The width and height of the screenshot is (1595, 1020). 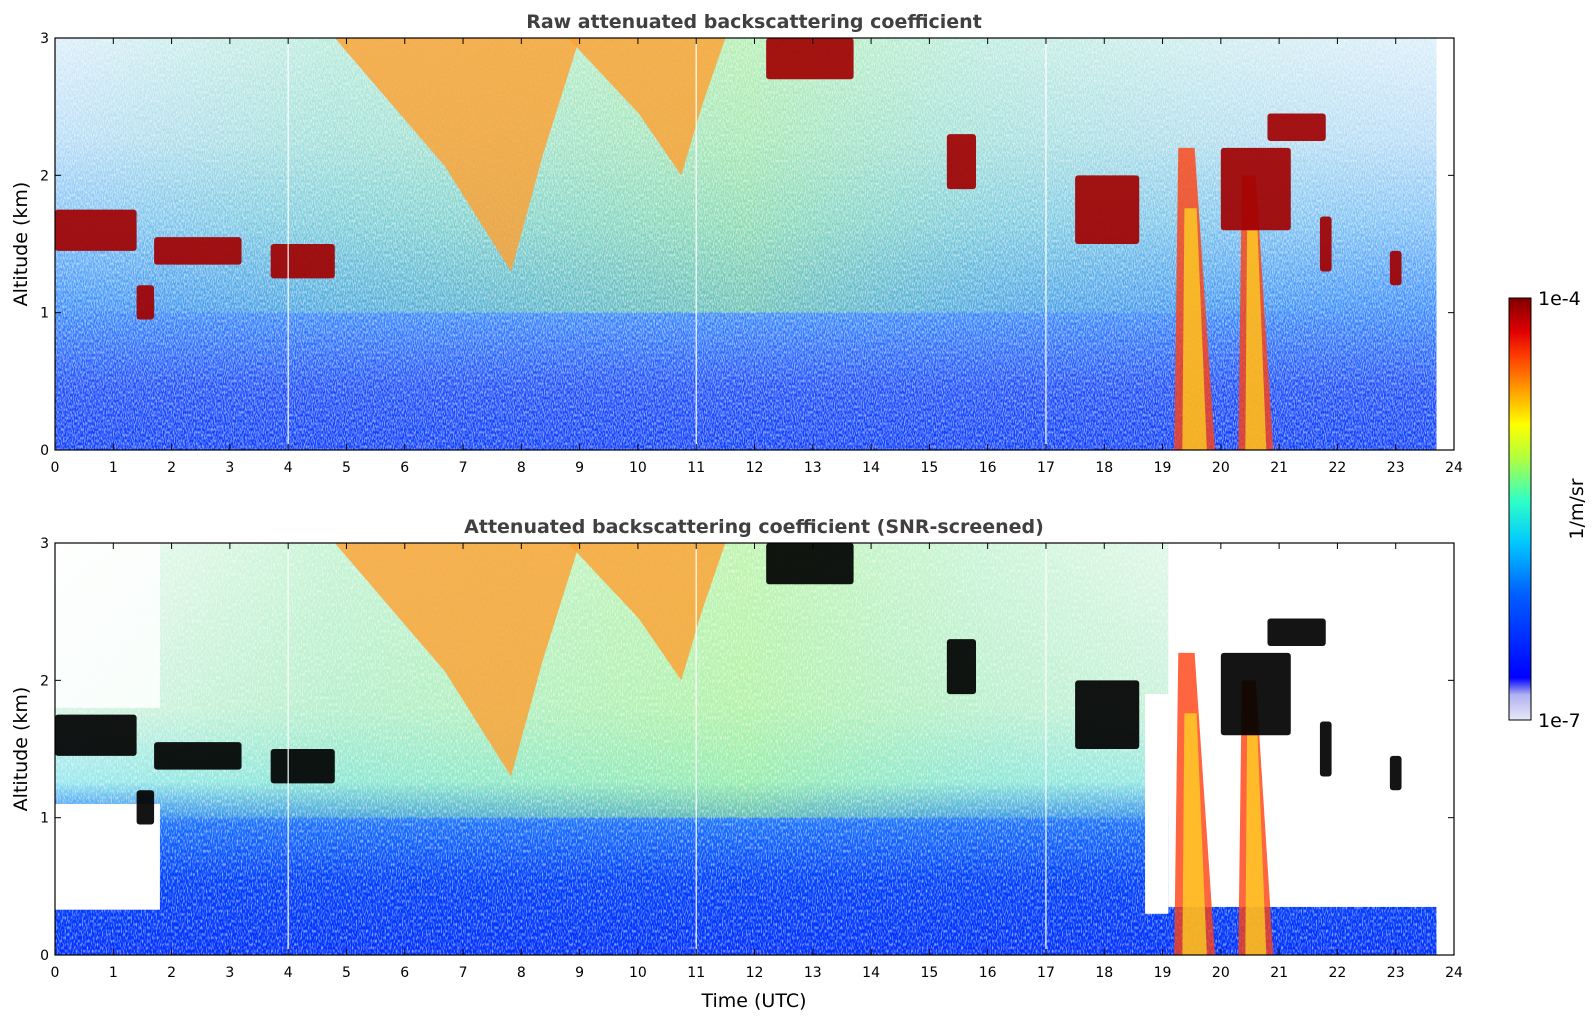 What do you see at coordinates (813, 468) in the screenshot?
I see `x-tick-label: 13` at bounding box center [813, 468].